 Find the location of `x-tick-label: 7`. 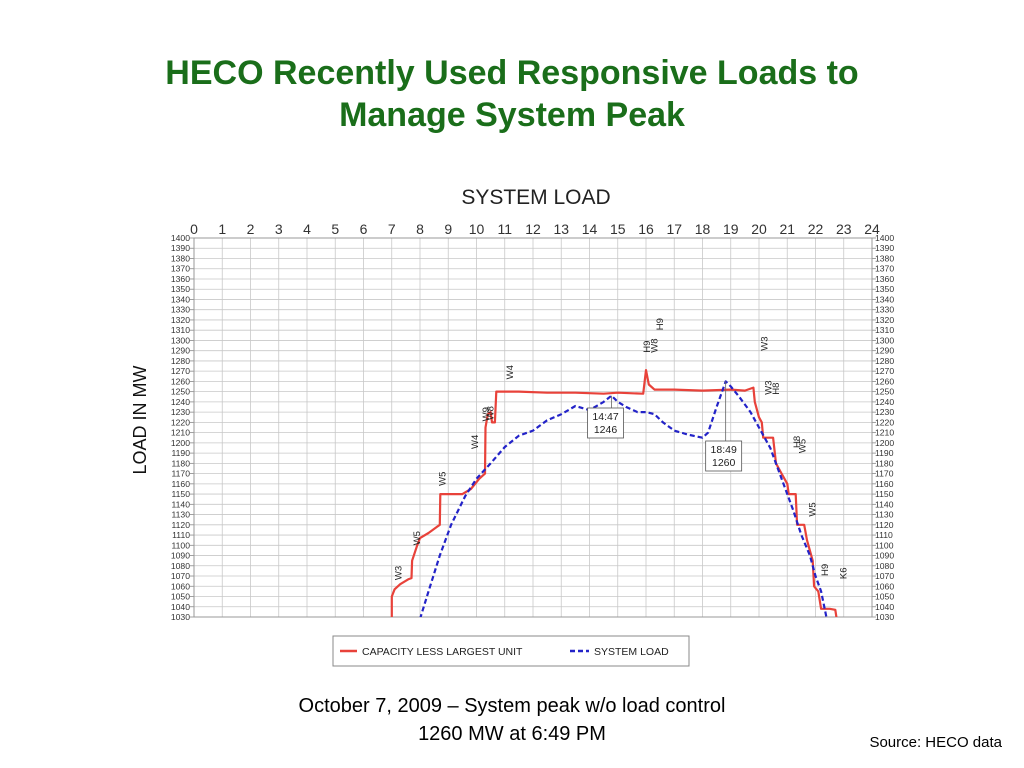

x-tick-label: 7 is located at coordinates (392, 229).